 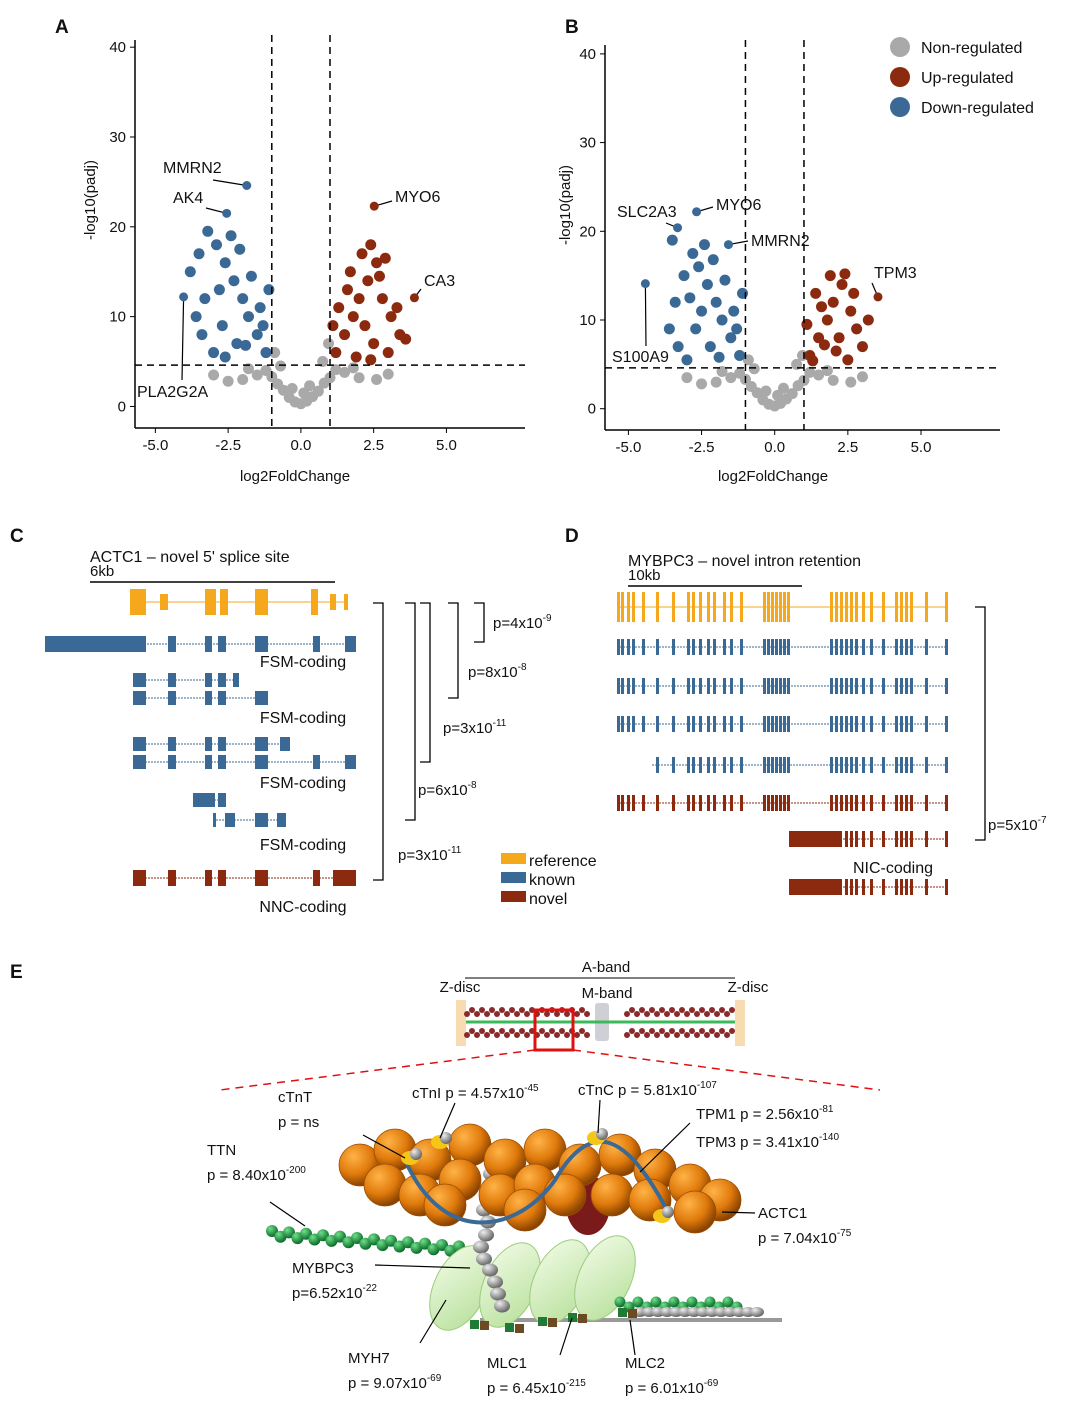 What do you see at coordinates (507, 1363) in the screenshot?
I see `protein-label: MLC1` at bounding box center [507, 1363].